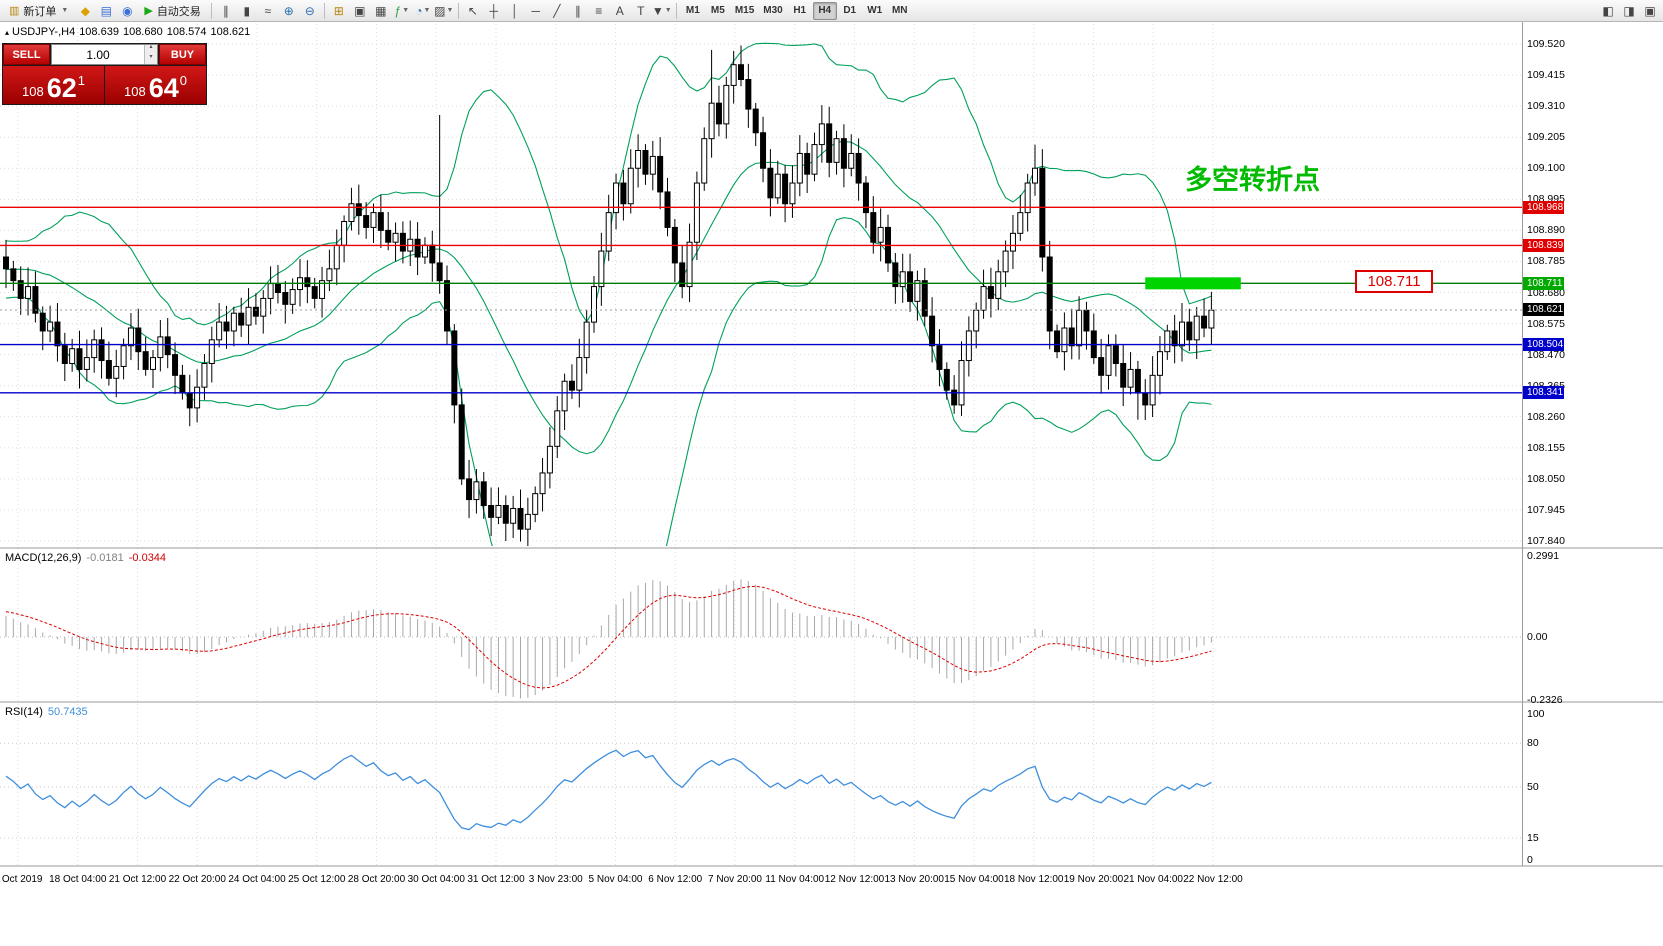  What do you see at coordinates (427, 10) in the screenshot?
I see `chevron-down-icon: ▼` at bounding box center [427, 10].